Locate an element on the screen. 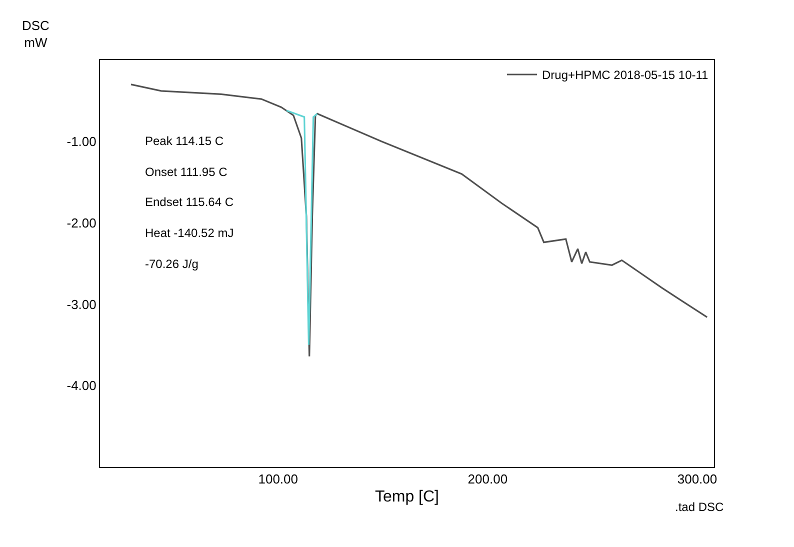 The height and width of the screenshot is (547, 794). y-tick-label: -2.00 is located at coordinates (81, 222).